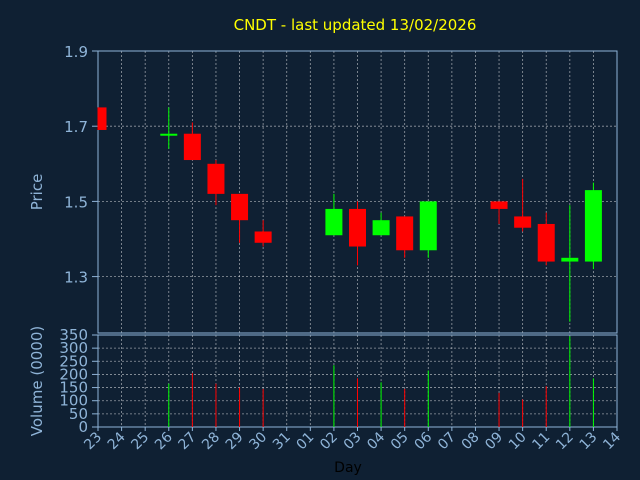  I want to click on price-y-tick-label: 1.5, so click(76, 202).